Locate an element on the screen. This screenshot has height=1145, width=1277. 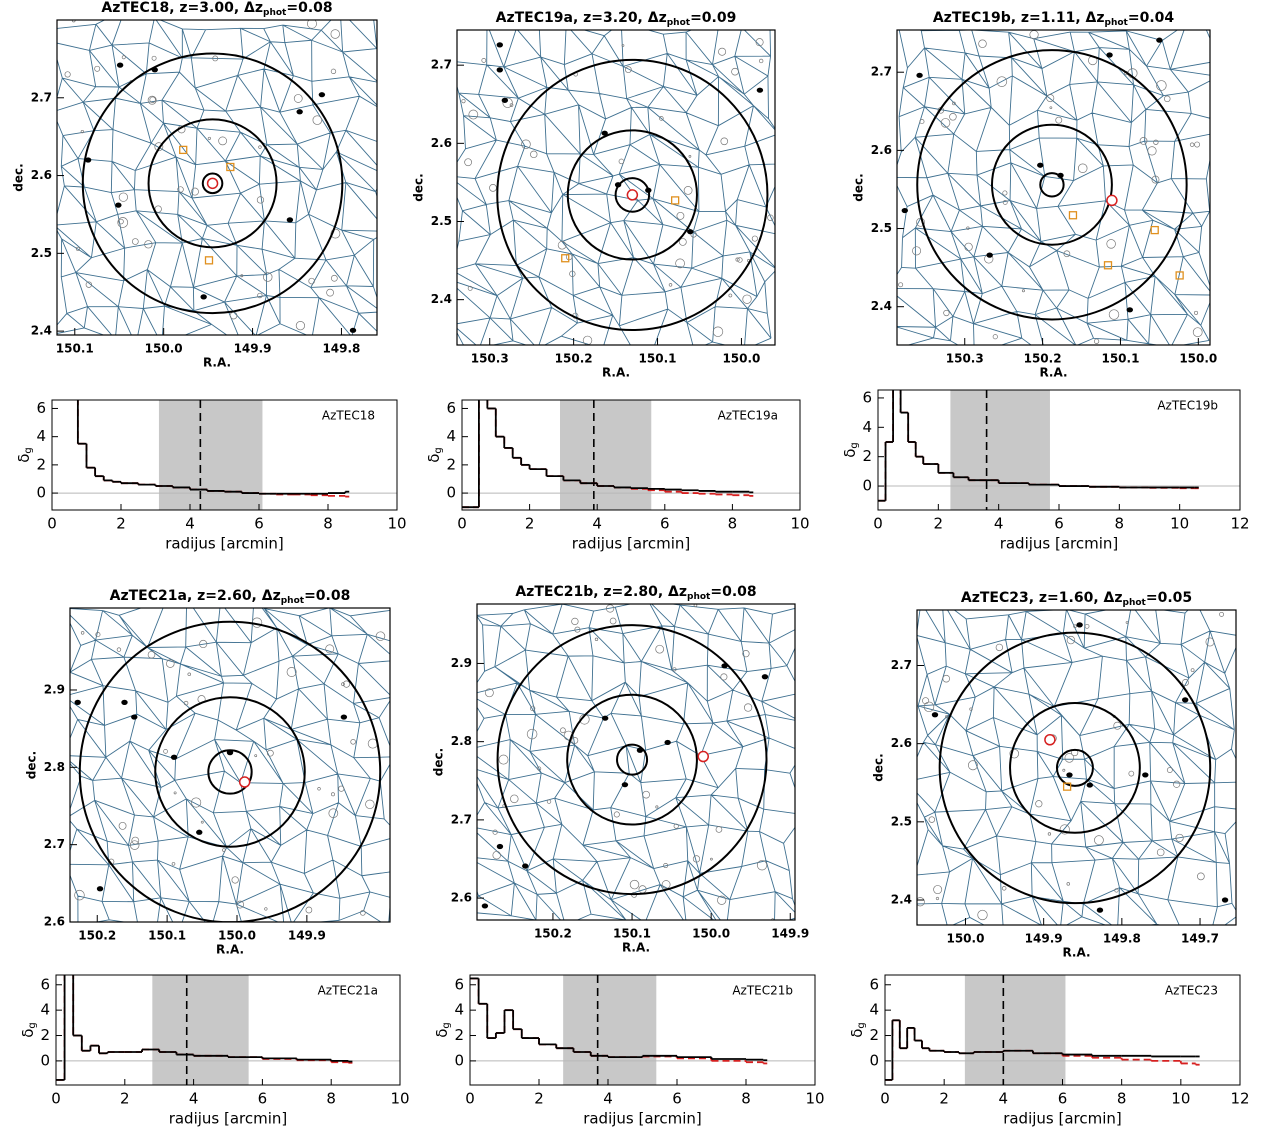
x-tick-label: 4 is located at coordinates (999, 524).